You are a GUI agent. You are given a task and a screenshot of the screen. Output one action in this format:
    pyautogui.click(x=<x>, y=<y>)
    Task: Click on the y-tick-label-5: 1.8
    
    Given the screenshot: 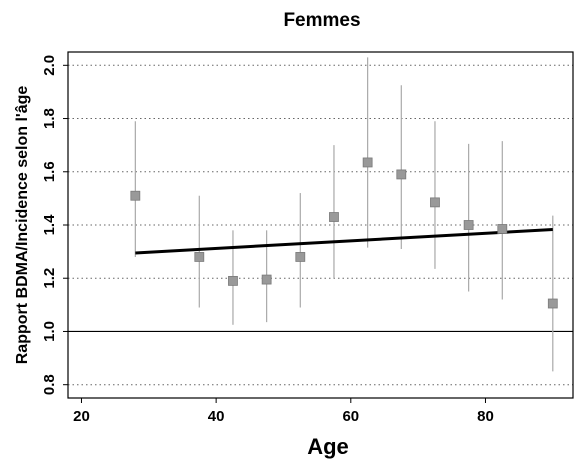 What is the action you would take?
    pyautogui.click(x=49, y=118)
    